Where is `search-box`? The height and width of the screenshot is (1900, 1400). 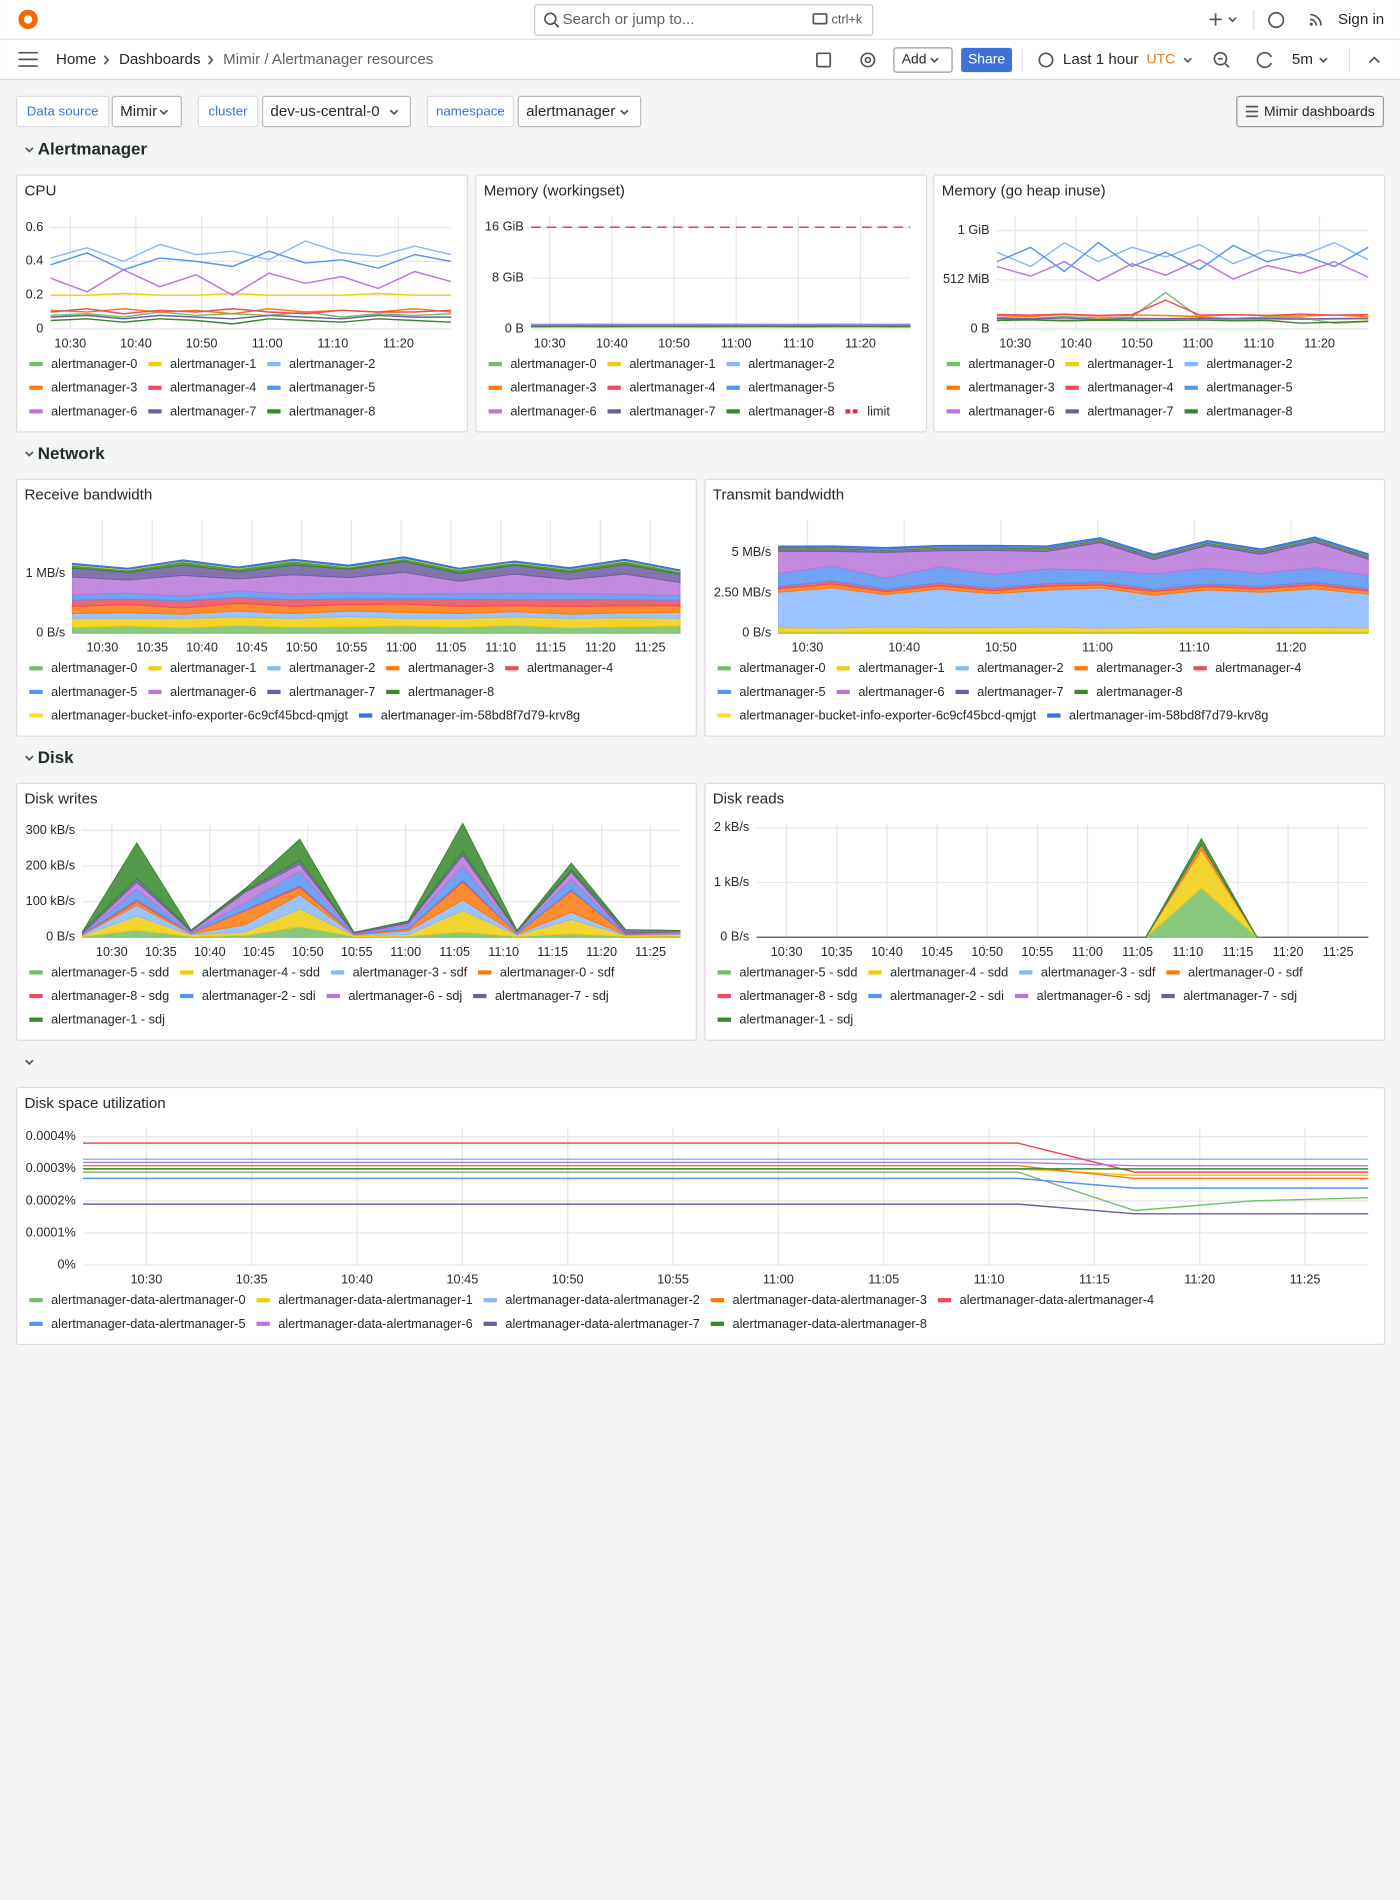 search-box is located at coordinates (703, 20).